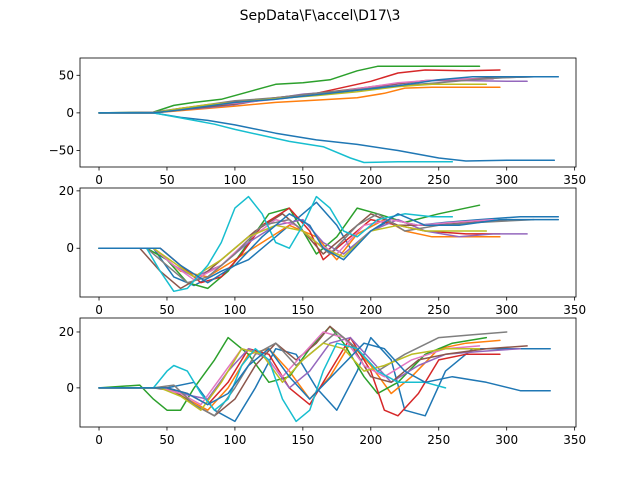 This screenshot has height=480, width=640. What do you see at coordinates (320, 16) in the screenshot?
I see `figure-title: SepData\F\accel\D17\3` at bounding box center [320, 16].